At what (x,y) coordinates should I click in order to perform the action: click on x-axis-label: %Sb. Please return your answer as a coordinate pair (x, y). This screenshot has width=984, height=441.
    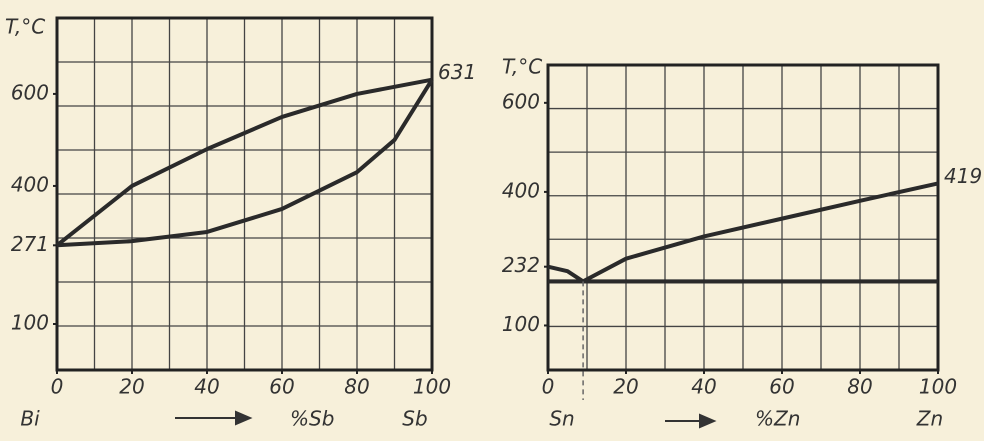
    Looking at the image, I should click on (312, 419).